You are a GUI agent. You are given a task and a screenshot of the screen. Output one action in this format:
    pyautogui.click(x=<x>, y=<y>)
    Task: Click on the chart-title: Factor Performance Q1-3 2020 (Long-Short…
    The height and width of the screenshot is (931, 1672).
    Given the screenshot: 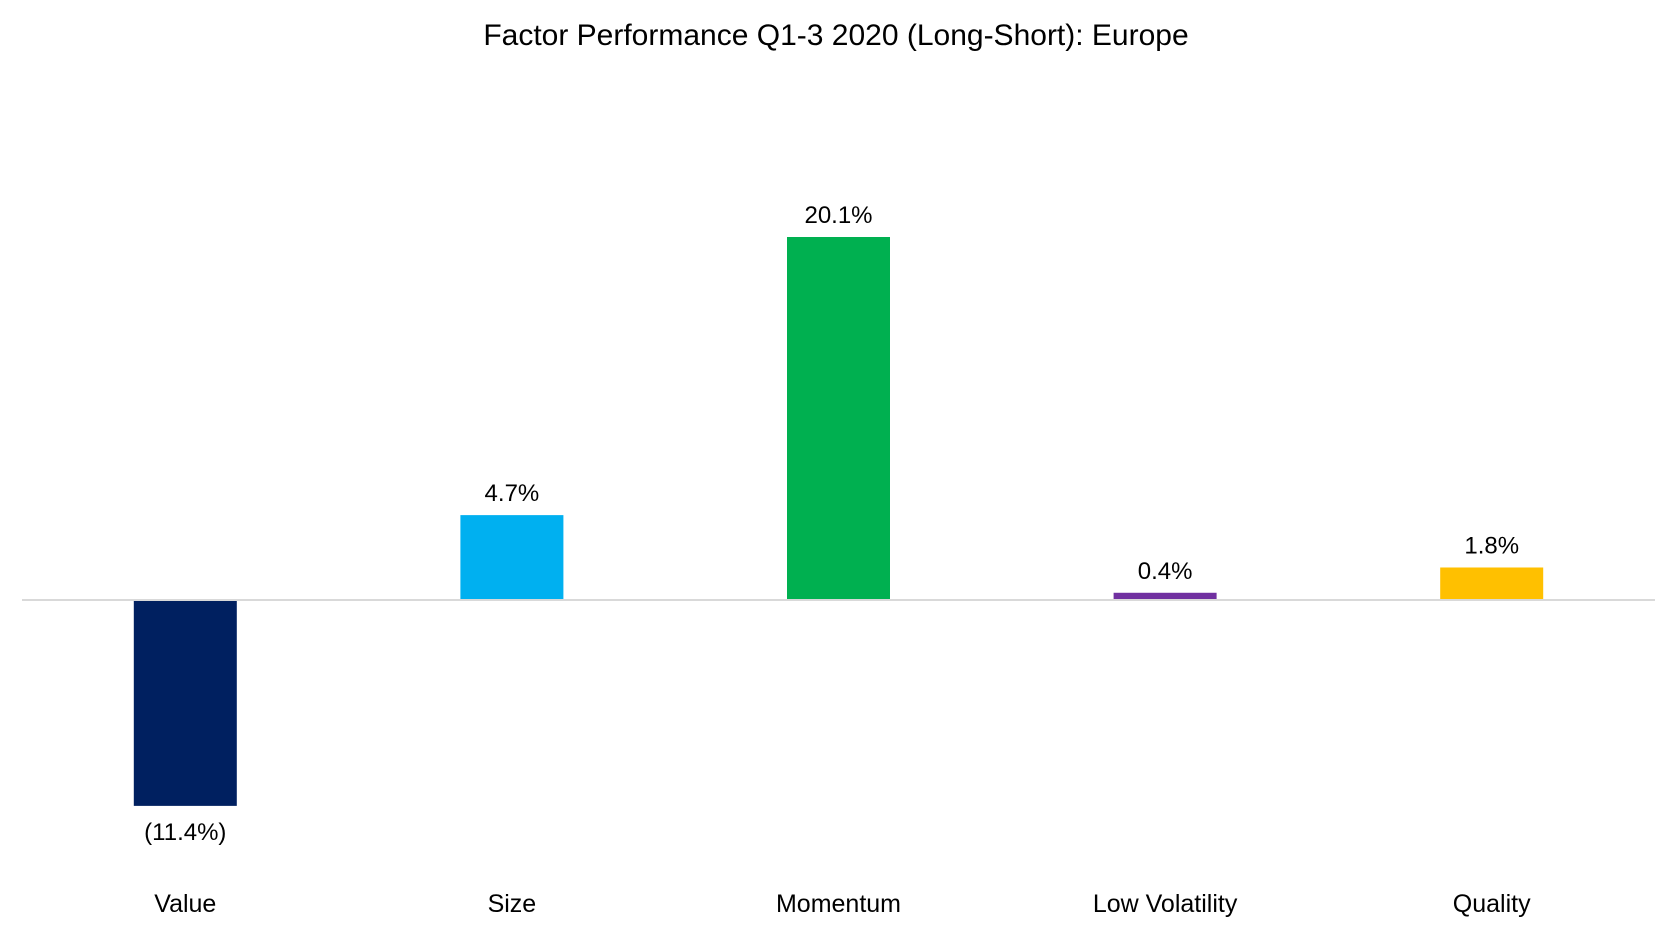 What is the action you would take?
    pyautogui.click(x=835, y=35)
    